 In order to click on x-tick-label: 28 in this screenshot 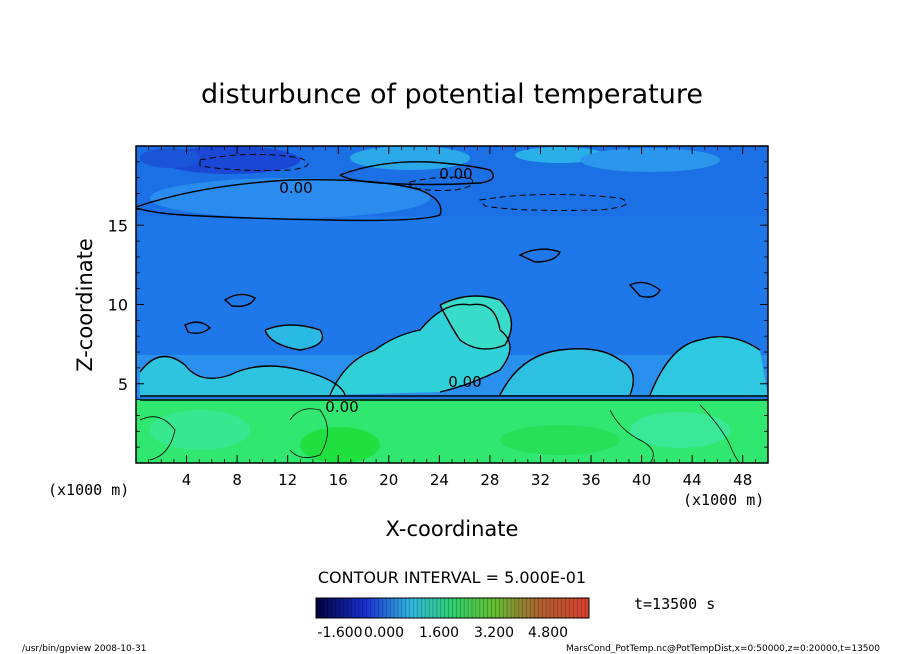, I will do `click(489, 480)`.